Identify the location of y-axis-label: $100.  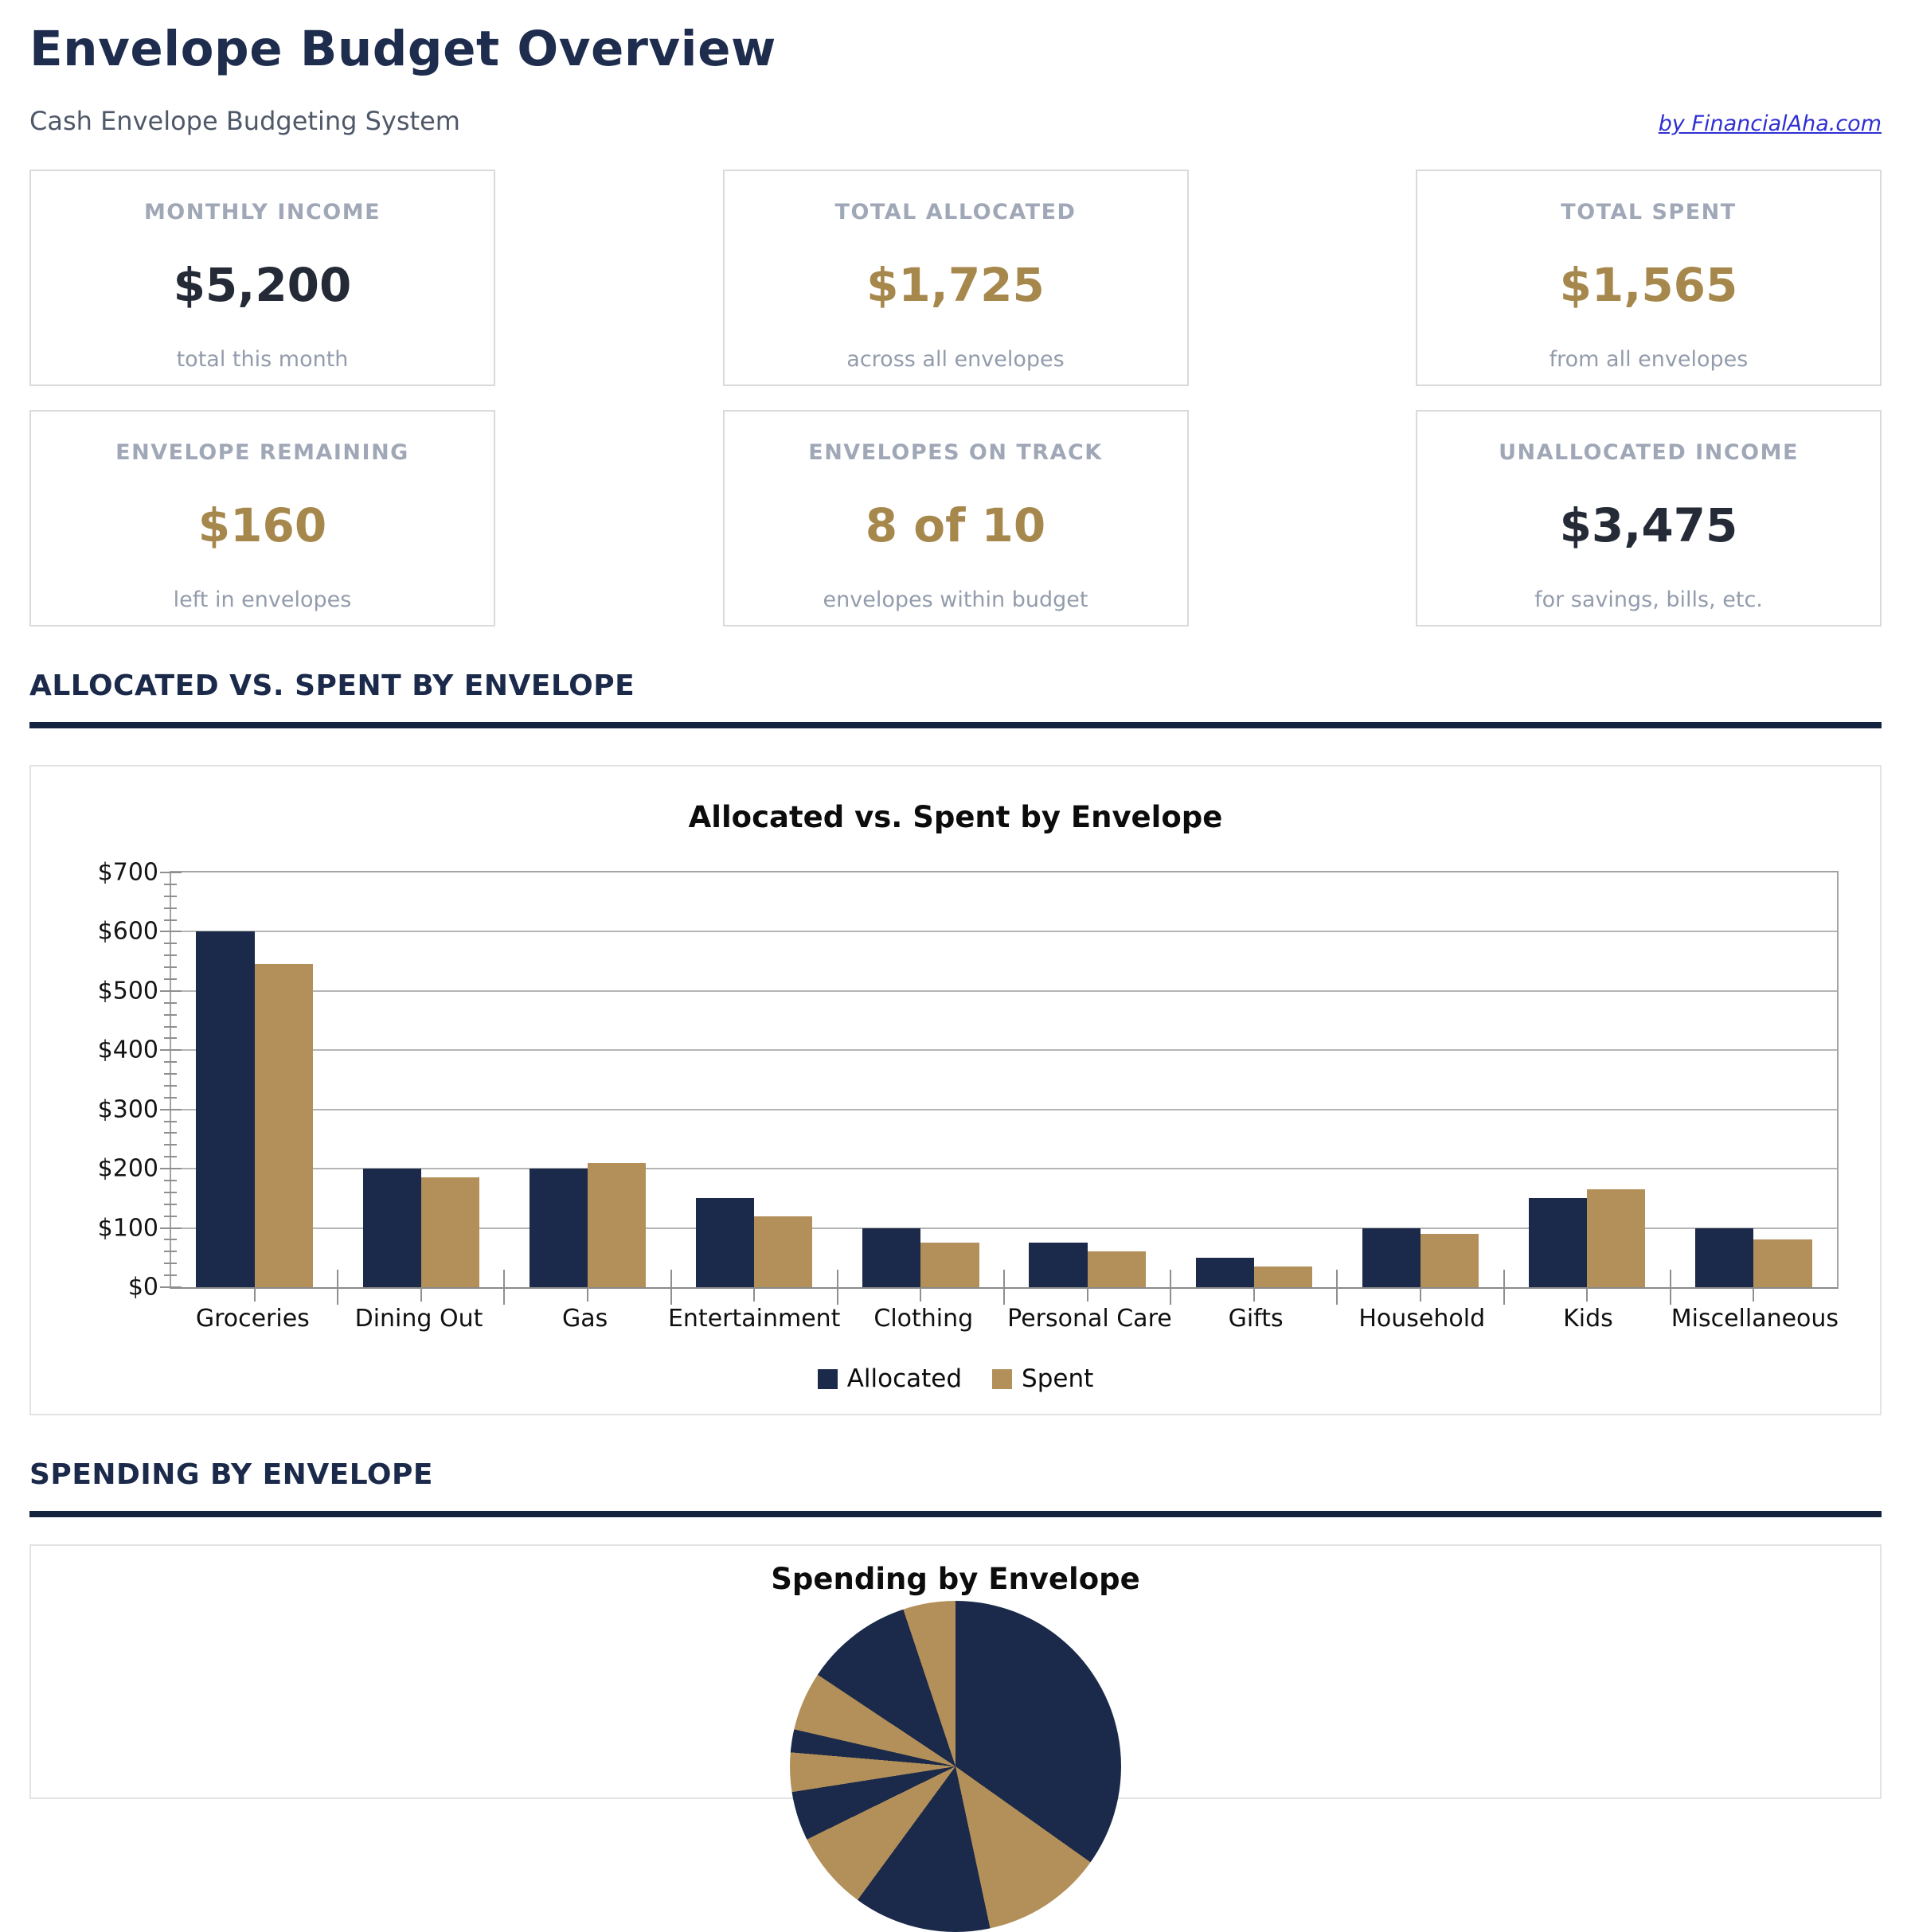
(127, 1228).